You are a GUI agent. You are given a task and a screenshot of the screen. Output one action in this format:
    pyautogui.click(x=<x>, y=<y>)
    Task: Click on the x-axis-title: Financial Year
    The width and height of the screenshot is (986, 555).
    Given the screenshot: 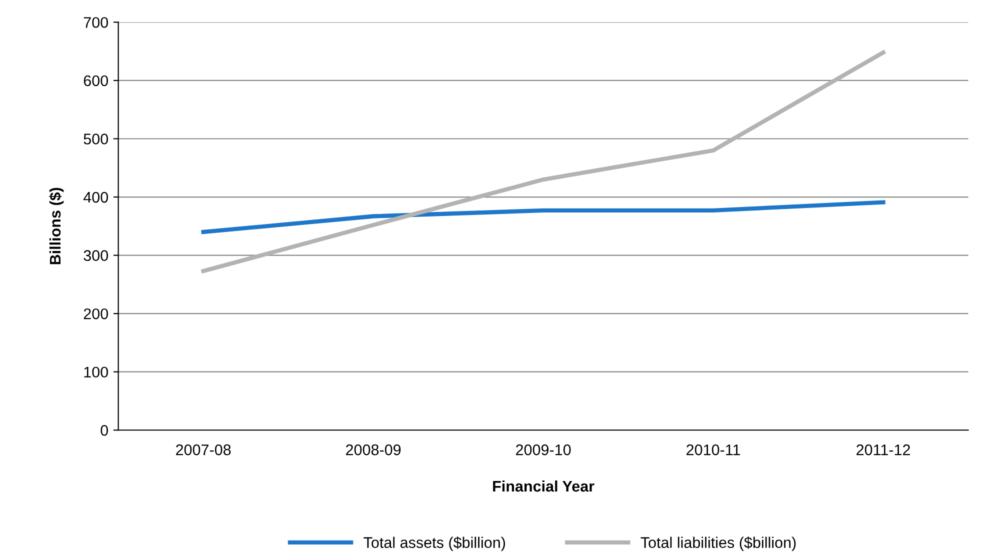 What is the action you would take?
    pyautogui.click(x=543, y=486)
    